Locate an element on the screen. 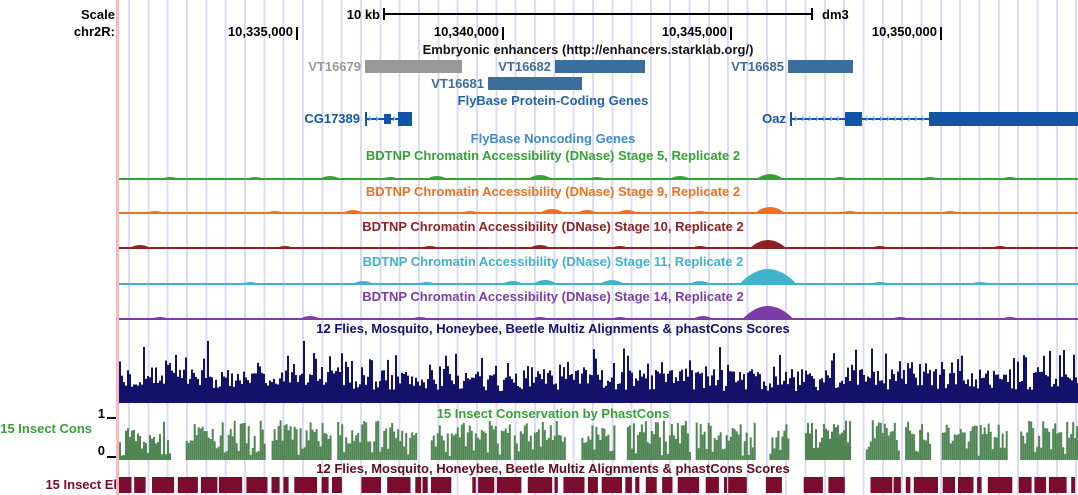 The width and height of the screenshot is (1078, 495). enhancer-item-label: VT16685 is located at coordinates (757, 66).